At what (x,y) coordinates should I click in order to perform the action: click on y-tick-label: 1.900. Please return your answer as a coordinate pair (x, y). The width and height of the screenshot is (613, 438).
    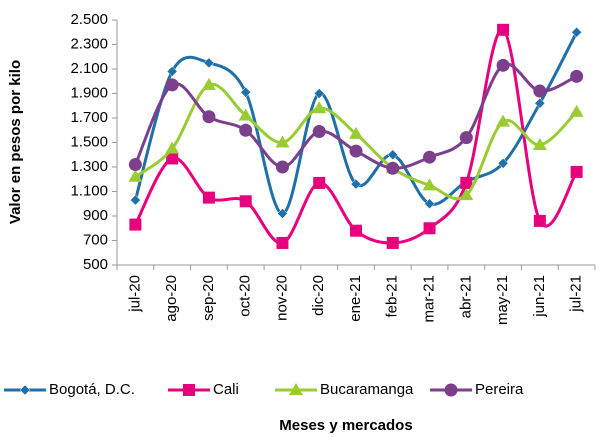
    Looking at the image, I should click on (89, 92).